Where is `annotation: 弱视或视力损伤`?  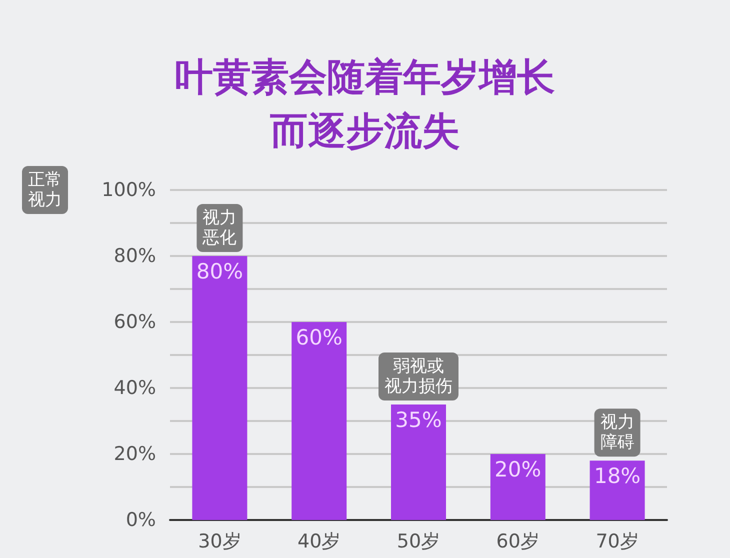
annotation: 弱视或视力损伤 is located at coordinates (418, 376).